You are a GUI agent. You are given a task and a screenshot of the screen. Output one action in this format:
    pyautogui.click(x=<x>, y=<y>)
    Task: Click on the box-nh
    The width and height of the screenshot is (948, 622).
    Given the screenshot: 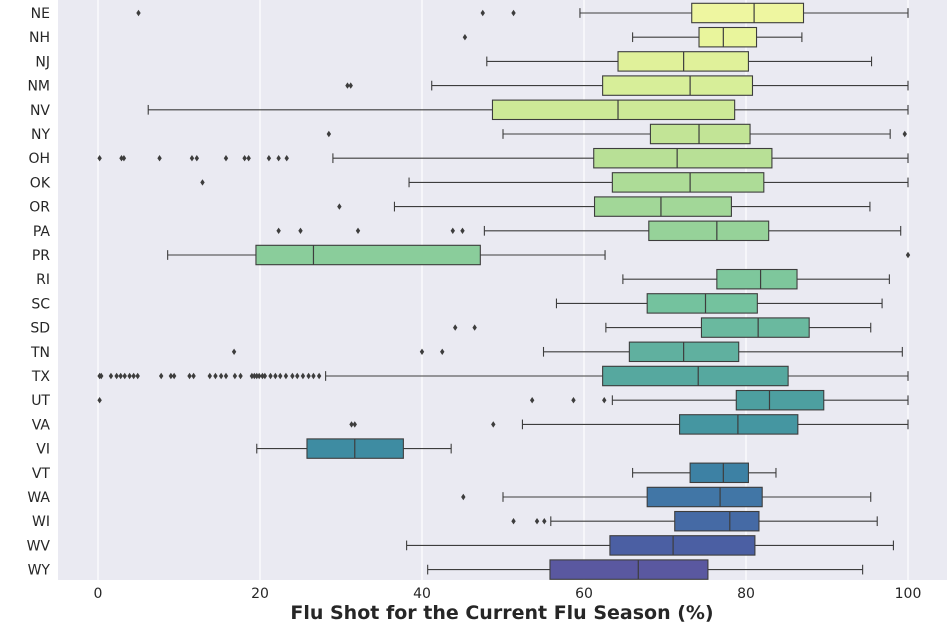 What is the action you would take?
    pyautogui.click(x=632, y=37)
    